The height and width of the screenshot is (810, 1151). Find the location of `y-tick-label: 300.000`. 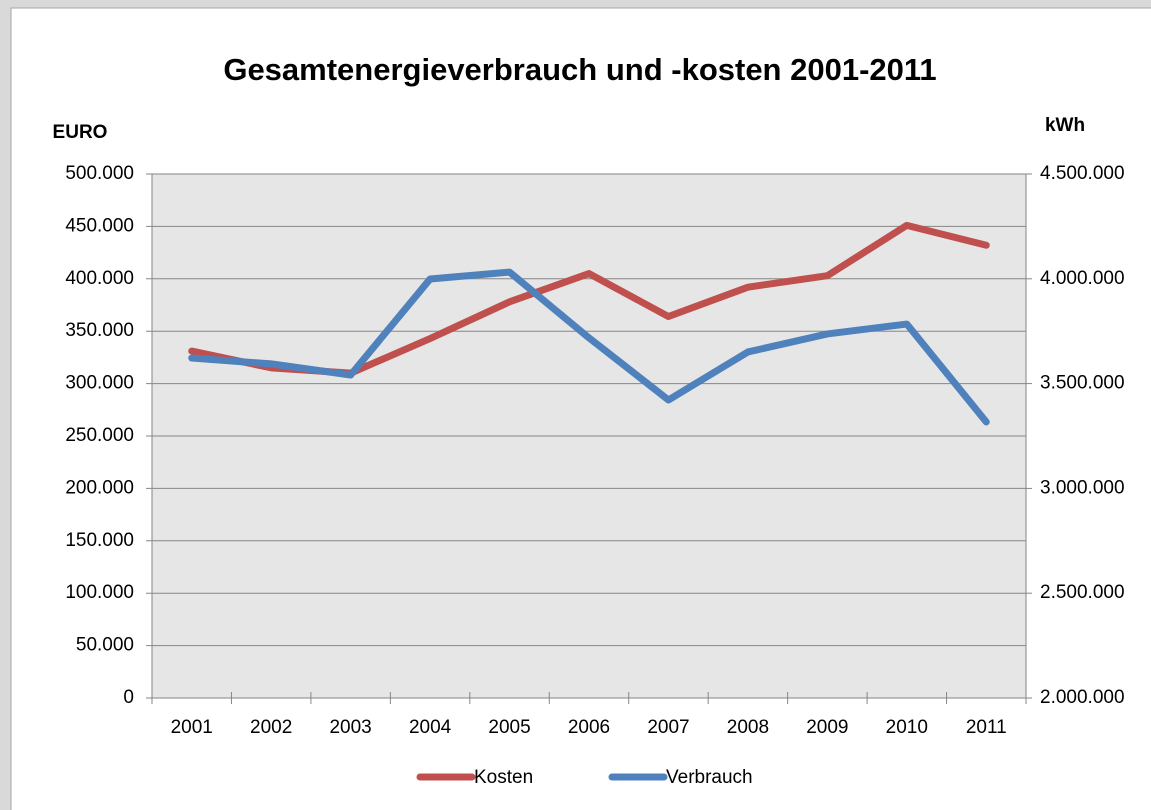

y-tick-label: 300.000 is located at coordinates (99, 383).